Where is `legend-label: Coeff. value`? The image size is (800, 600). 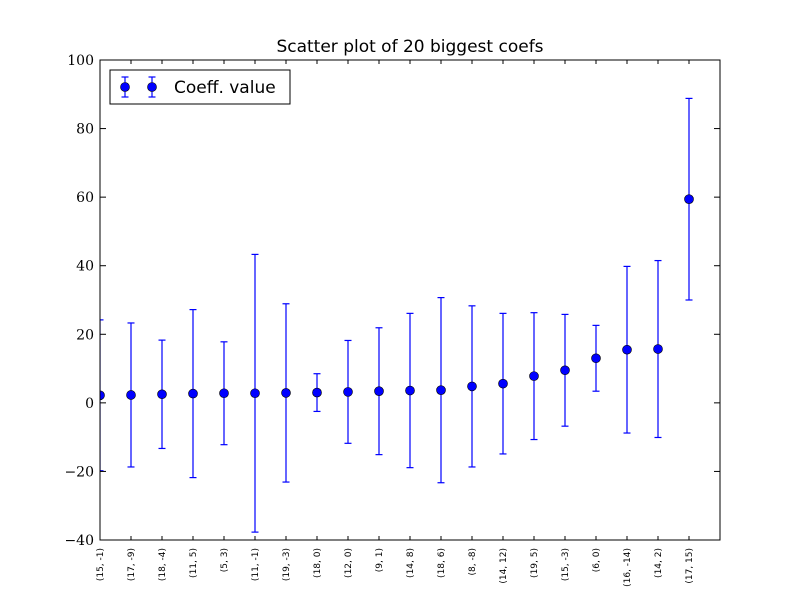 legend-label: Coeff. value is located at coordinates (225, 88).